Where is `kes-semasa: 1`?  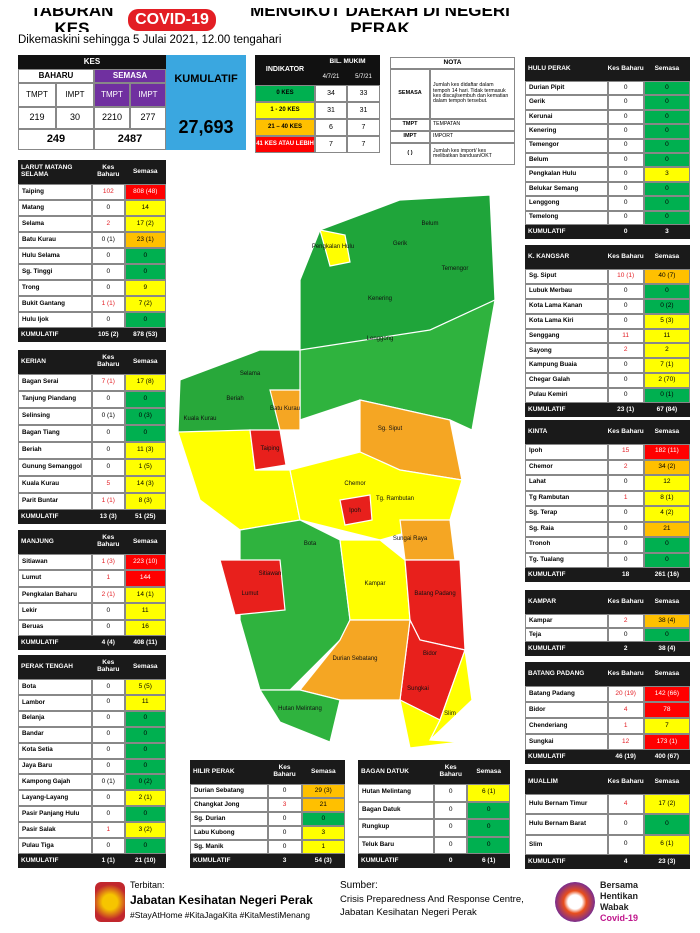
kes-semasa: 1 is located at coordinates (323, 847).